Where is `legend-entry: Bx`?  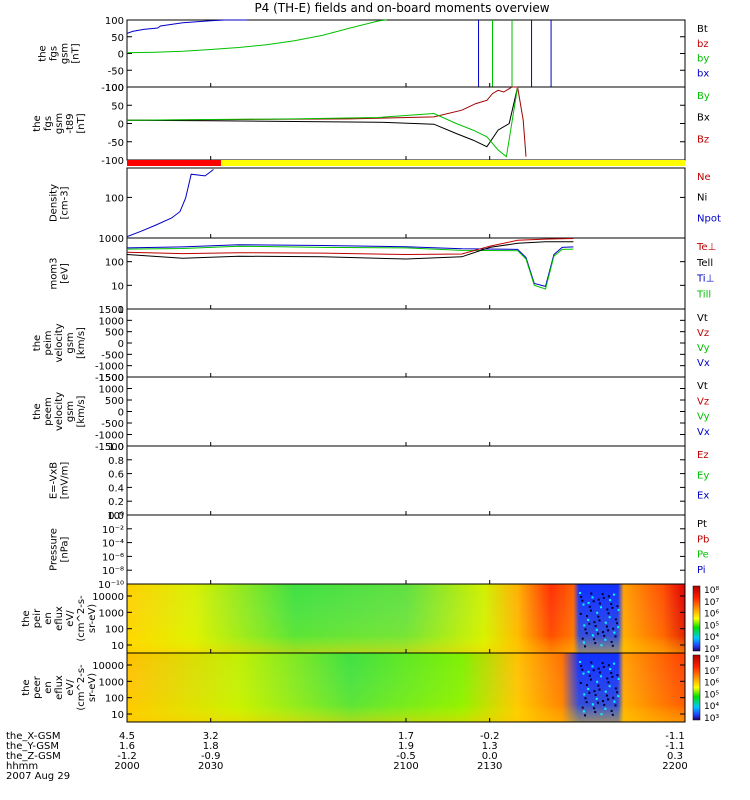
legend-entry: Bx is located at coordinates (703, 118).